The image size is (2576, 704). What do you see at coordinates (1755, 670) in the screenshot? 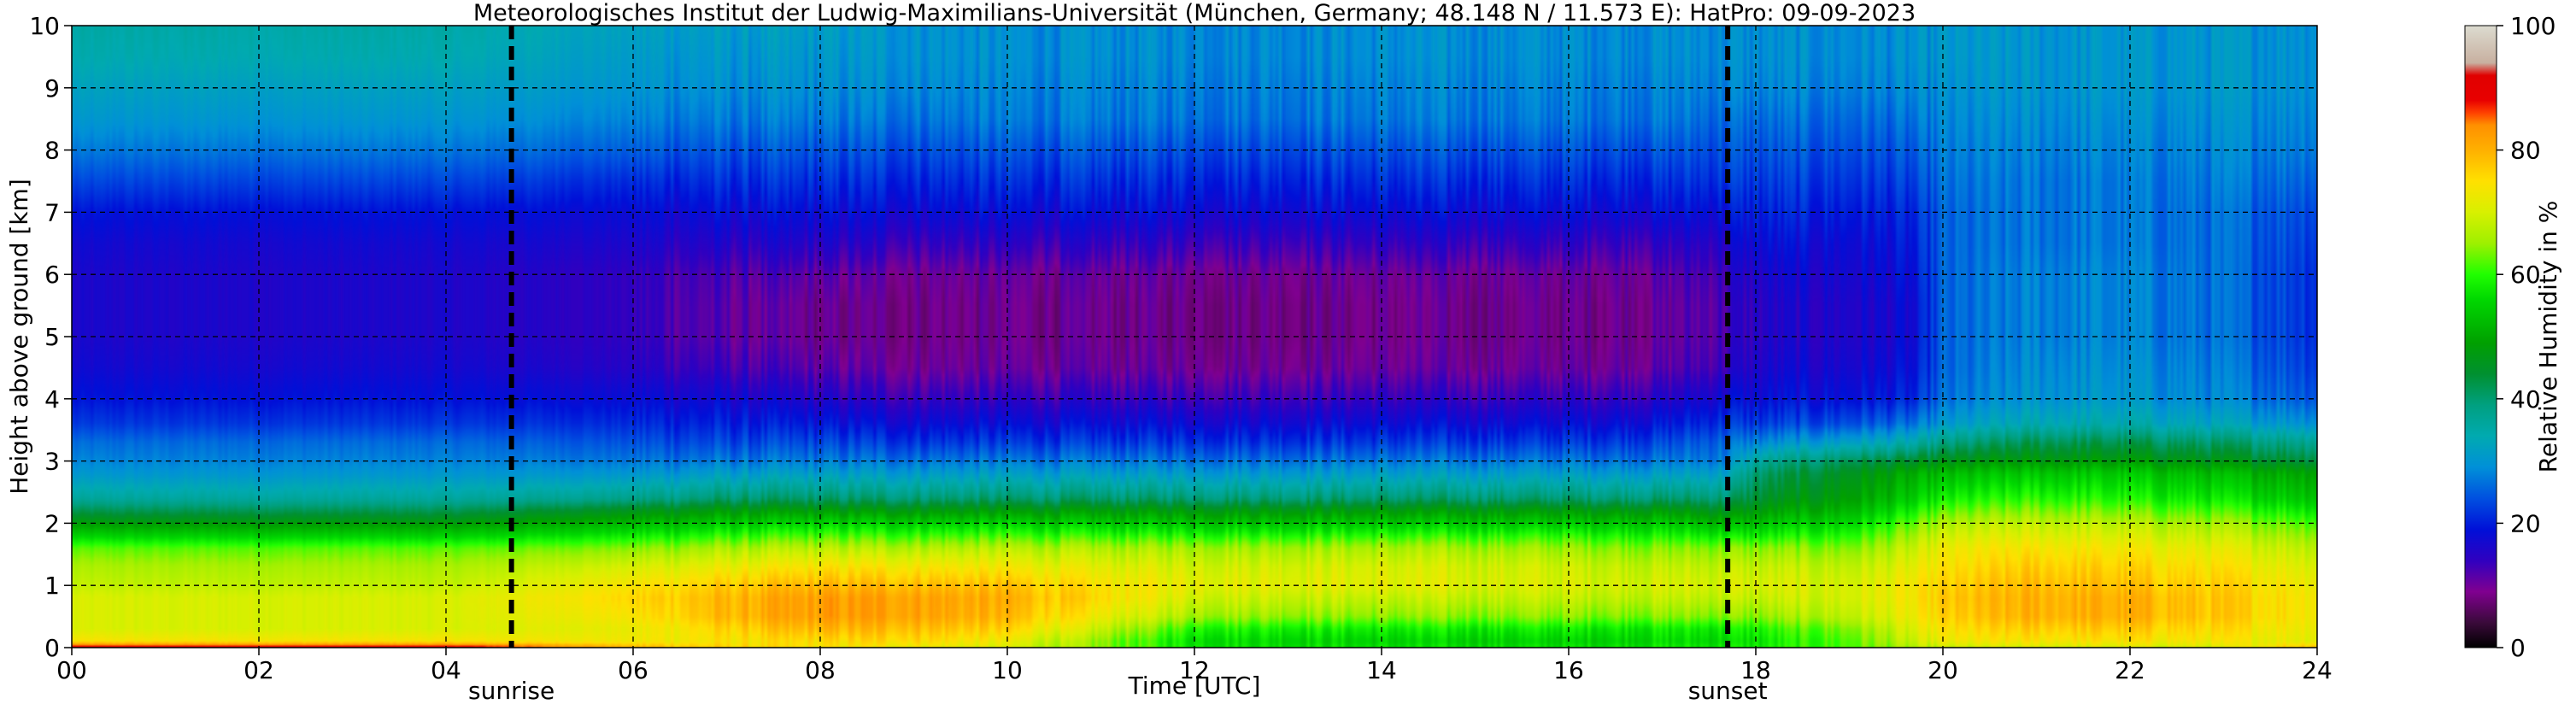
I see `x-tick-label: 18` at bounding box center [1755, 670].